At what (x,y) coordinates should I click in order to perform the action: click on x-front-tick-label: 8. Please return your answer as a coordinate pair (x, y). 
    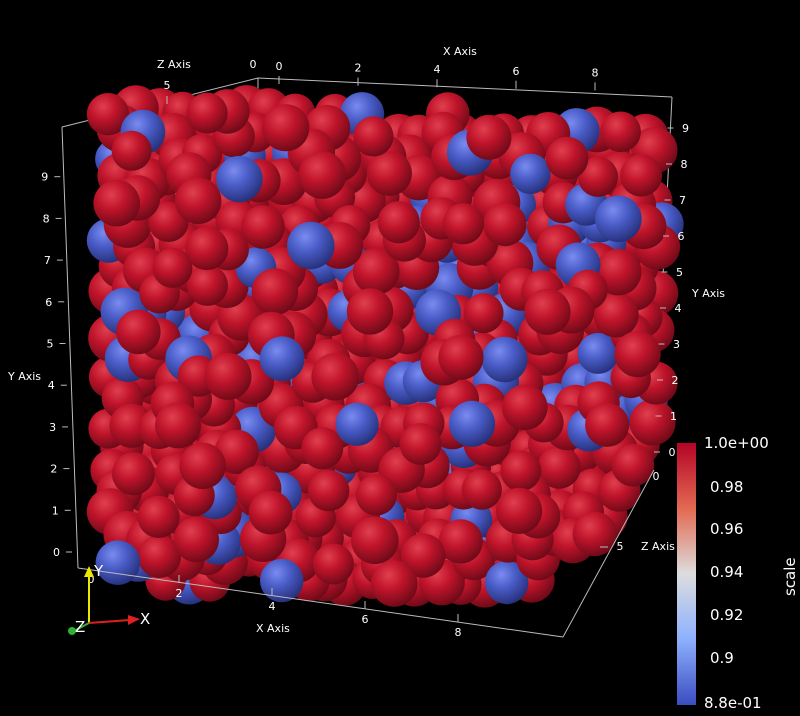
    Looking at the image, I should click on (458, 632).